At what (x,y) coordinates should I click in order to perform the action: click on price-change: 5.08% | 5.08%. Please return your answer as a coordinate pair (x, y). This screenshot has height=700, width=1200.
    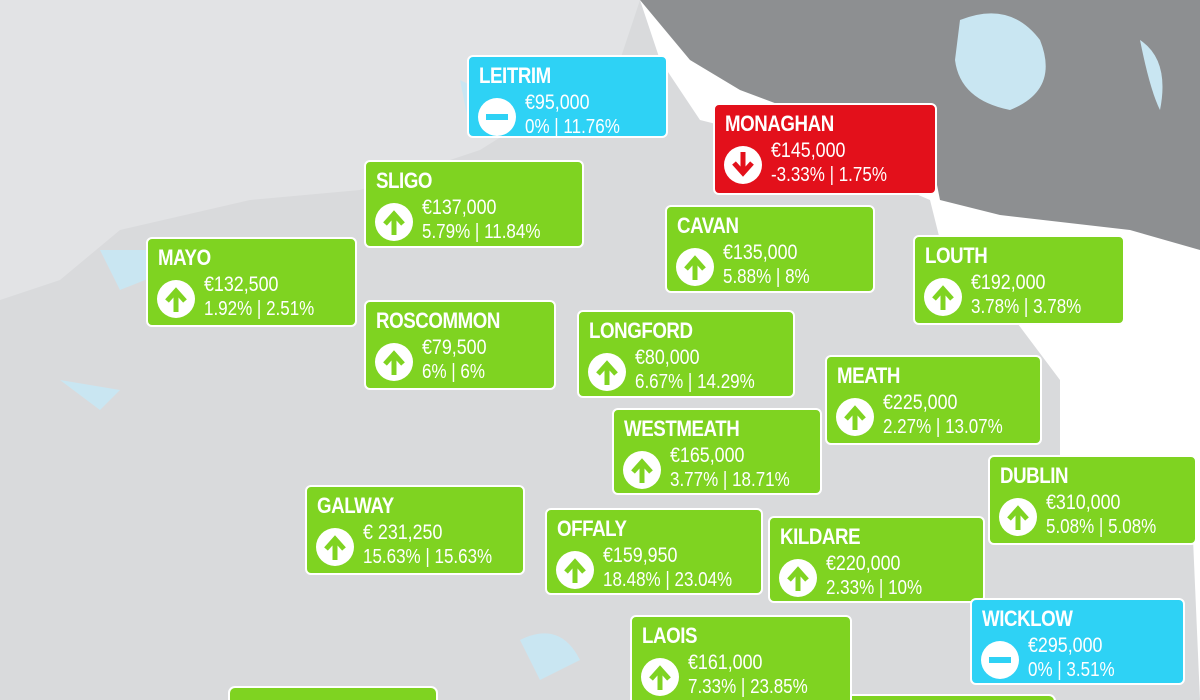
    Looking at the image, I should click on (1101, 527).